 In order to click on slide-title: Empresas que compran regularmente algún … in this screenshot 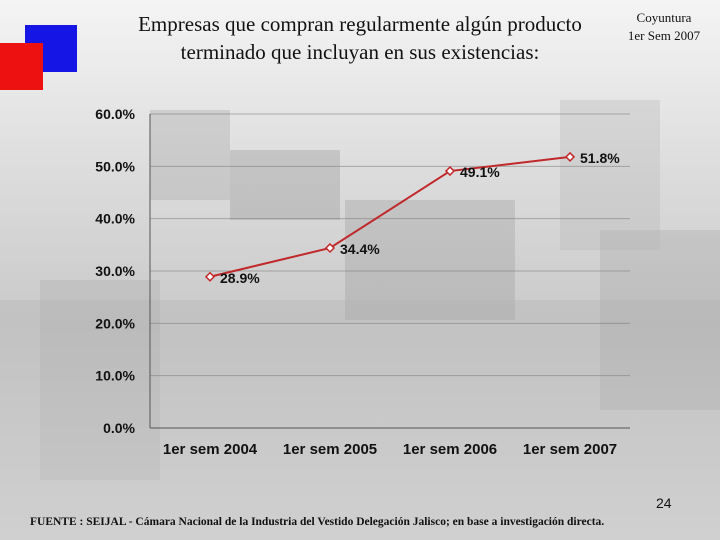, I will do `click(360, 38)`.